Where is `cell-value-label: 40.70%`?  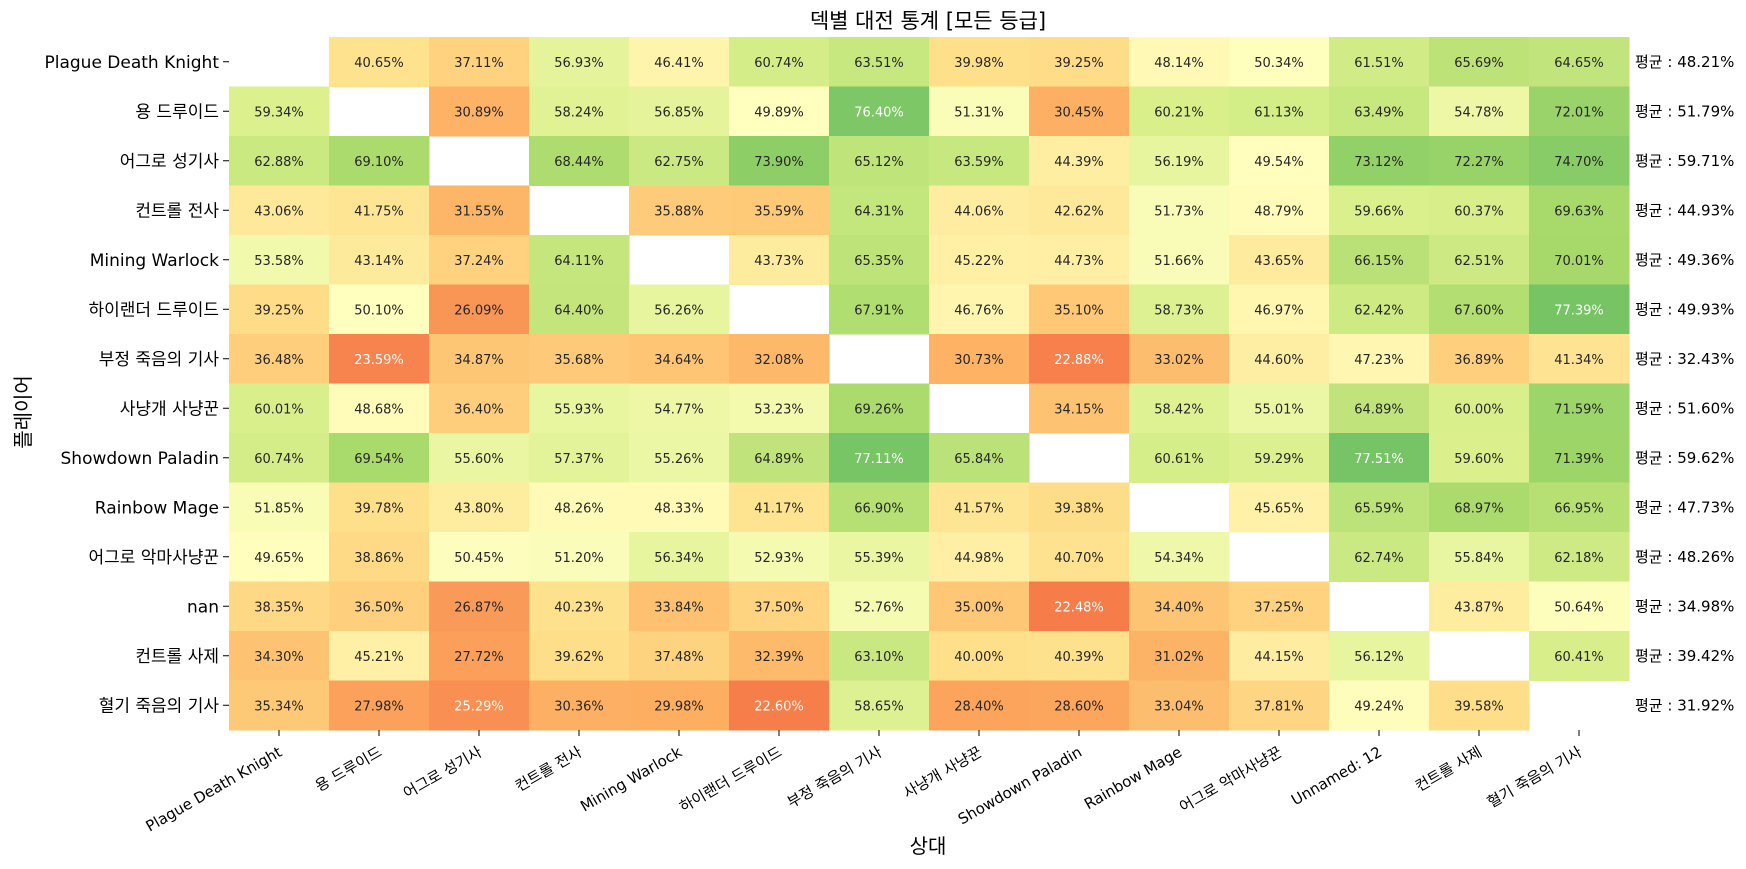 cell-value-label: 40.70% is located at coordinates (1079, 558).